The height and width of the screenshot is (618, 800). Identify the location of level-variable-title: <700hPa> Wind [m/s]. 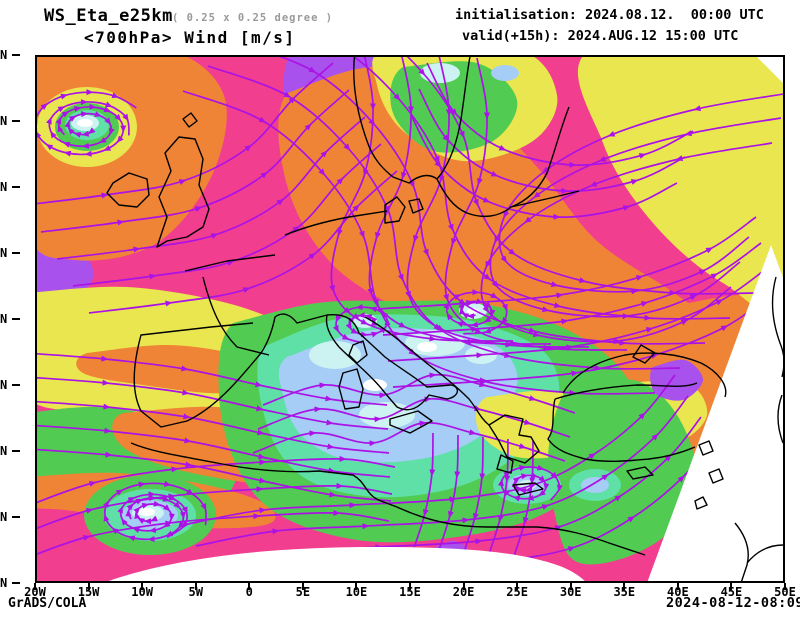
(190, 37).